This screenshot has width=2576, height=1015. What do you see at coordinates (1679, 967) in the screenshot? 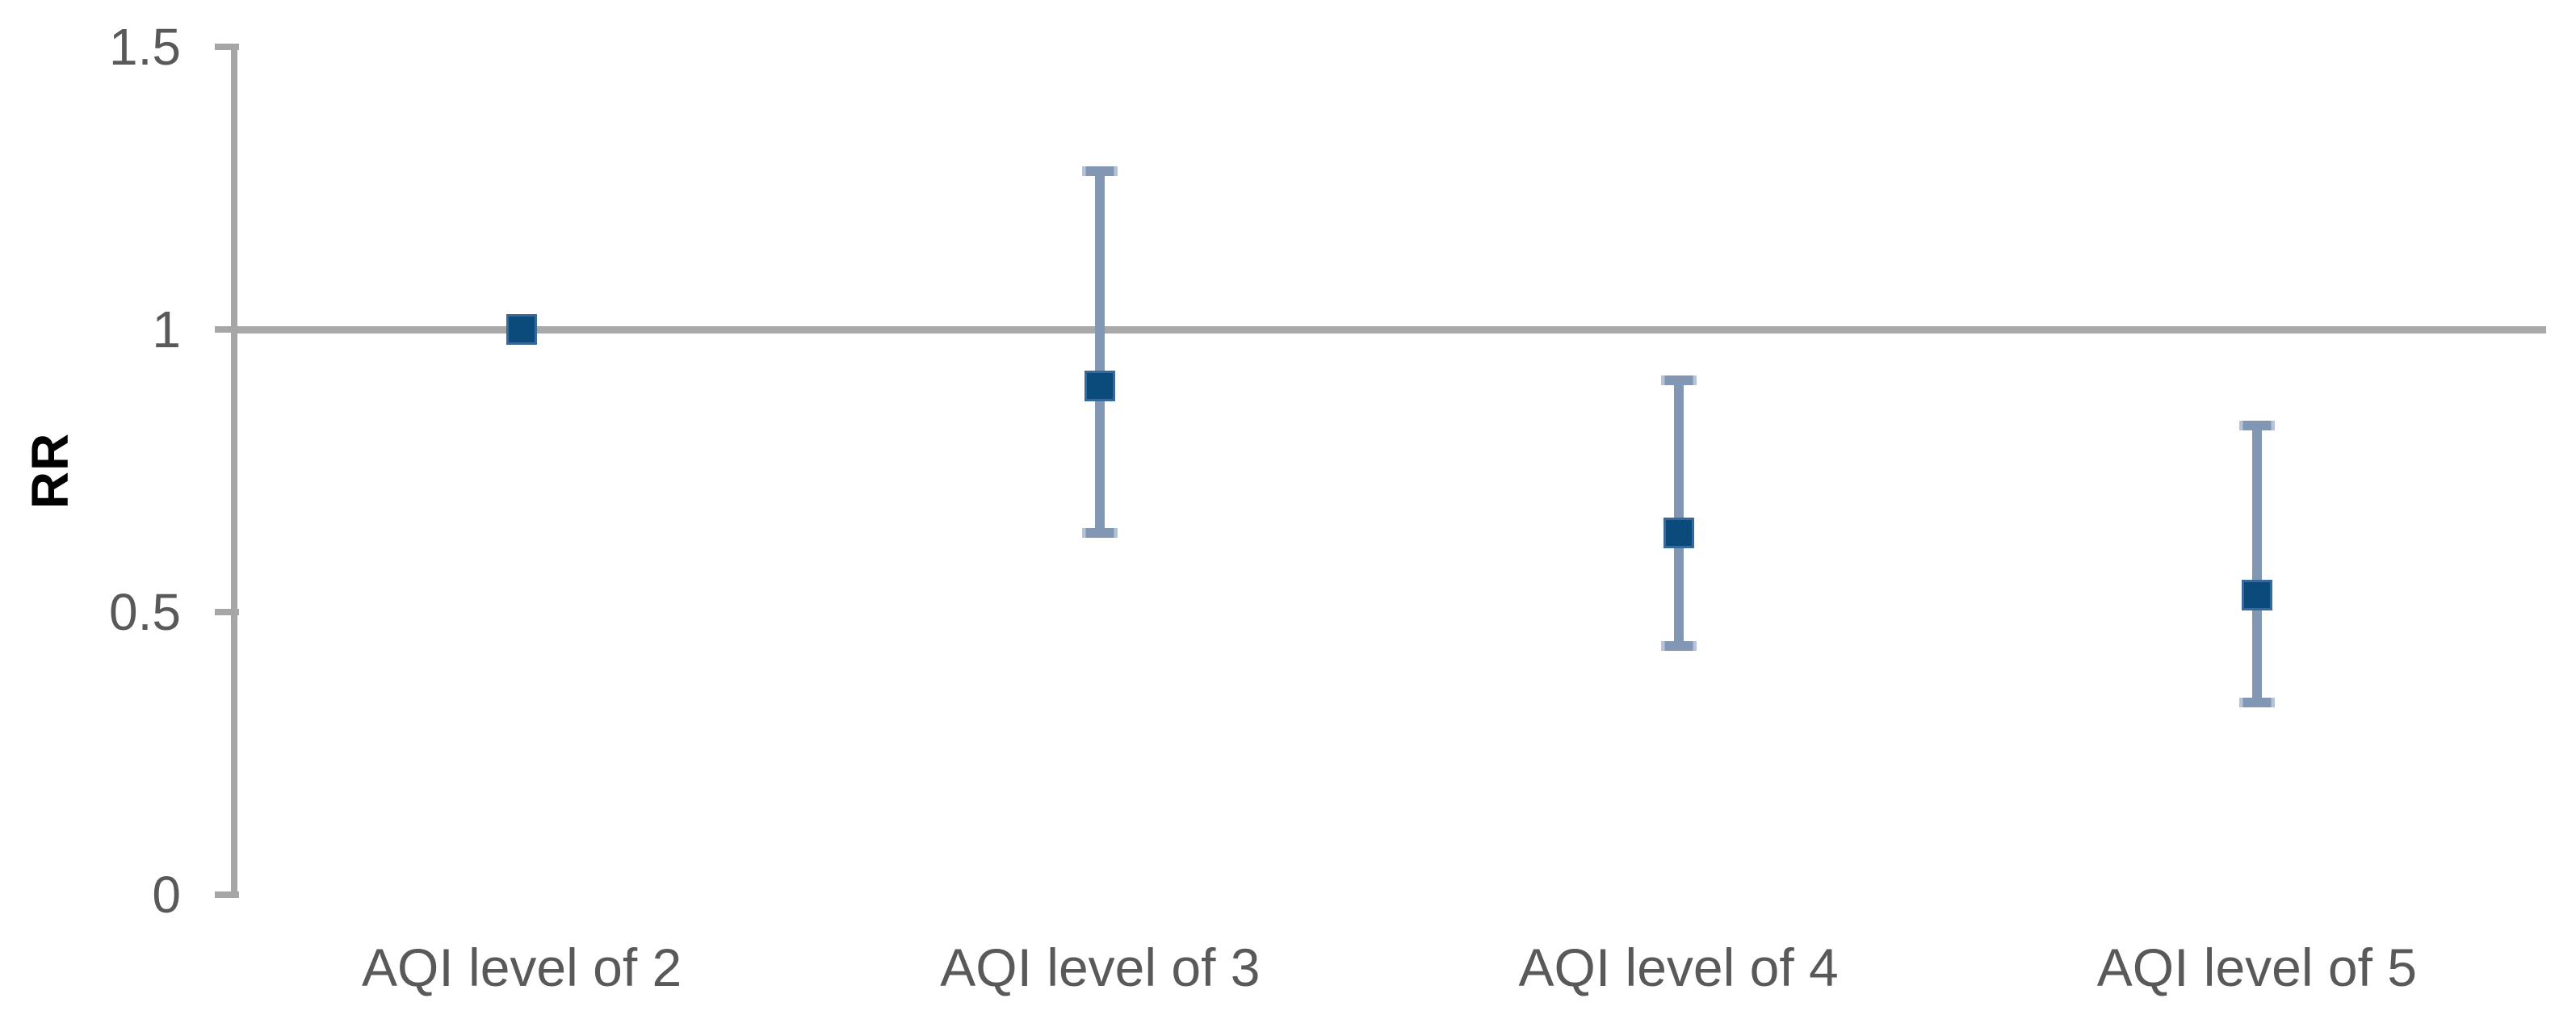
I see `x-axis-category-label: AQI level of 4` at bounding box center [1679, 967].